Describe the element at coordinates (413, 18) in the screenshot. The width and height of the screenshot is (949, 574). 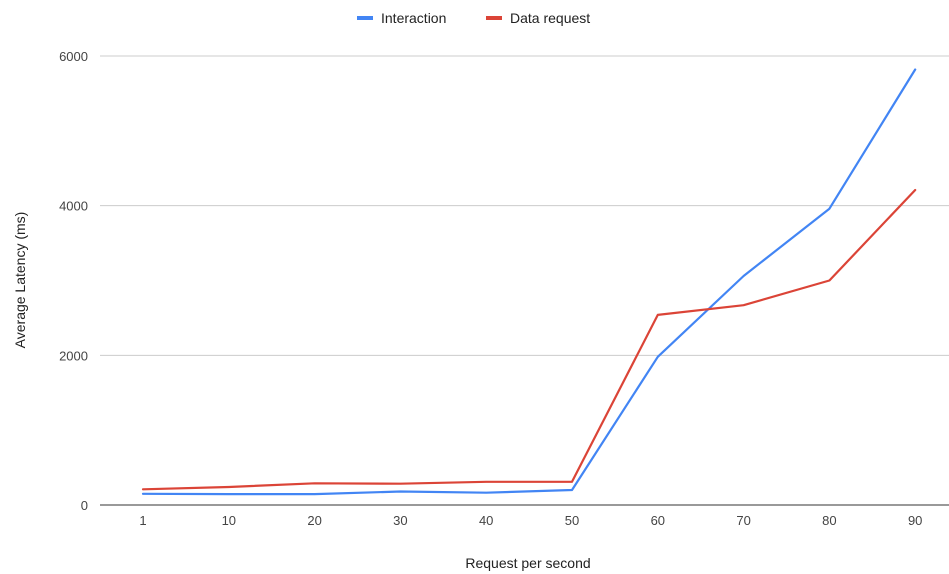
I see `legend-label-interaction: Interaction` at that location.